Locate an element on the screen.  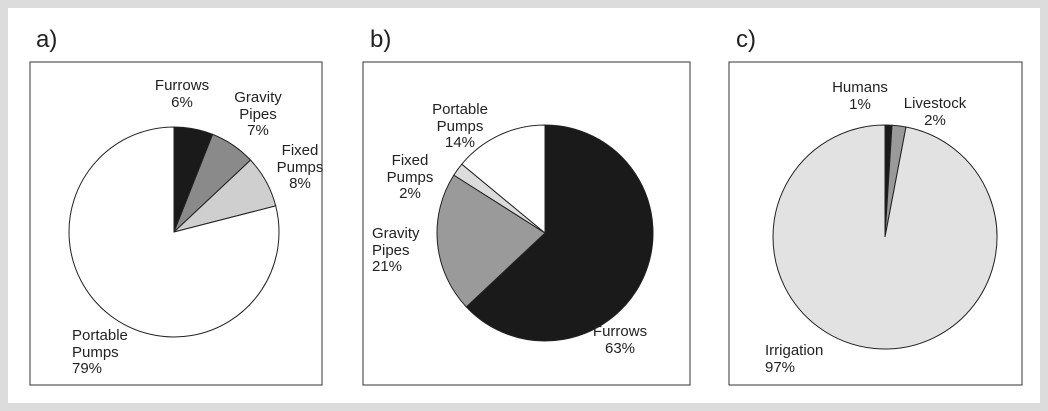
slice-label: Irrigation 97% is located at coordinates (803, 359).